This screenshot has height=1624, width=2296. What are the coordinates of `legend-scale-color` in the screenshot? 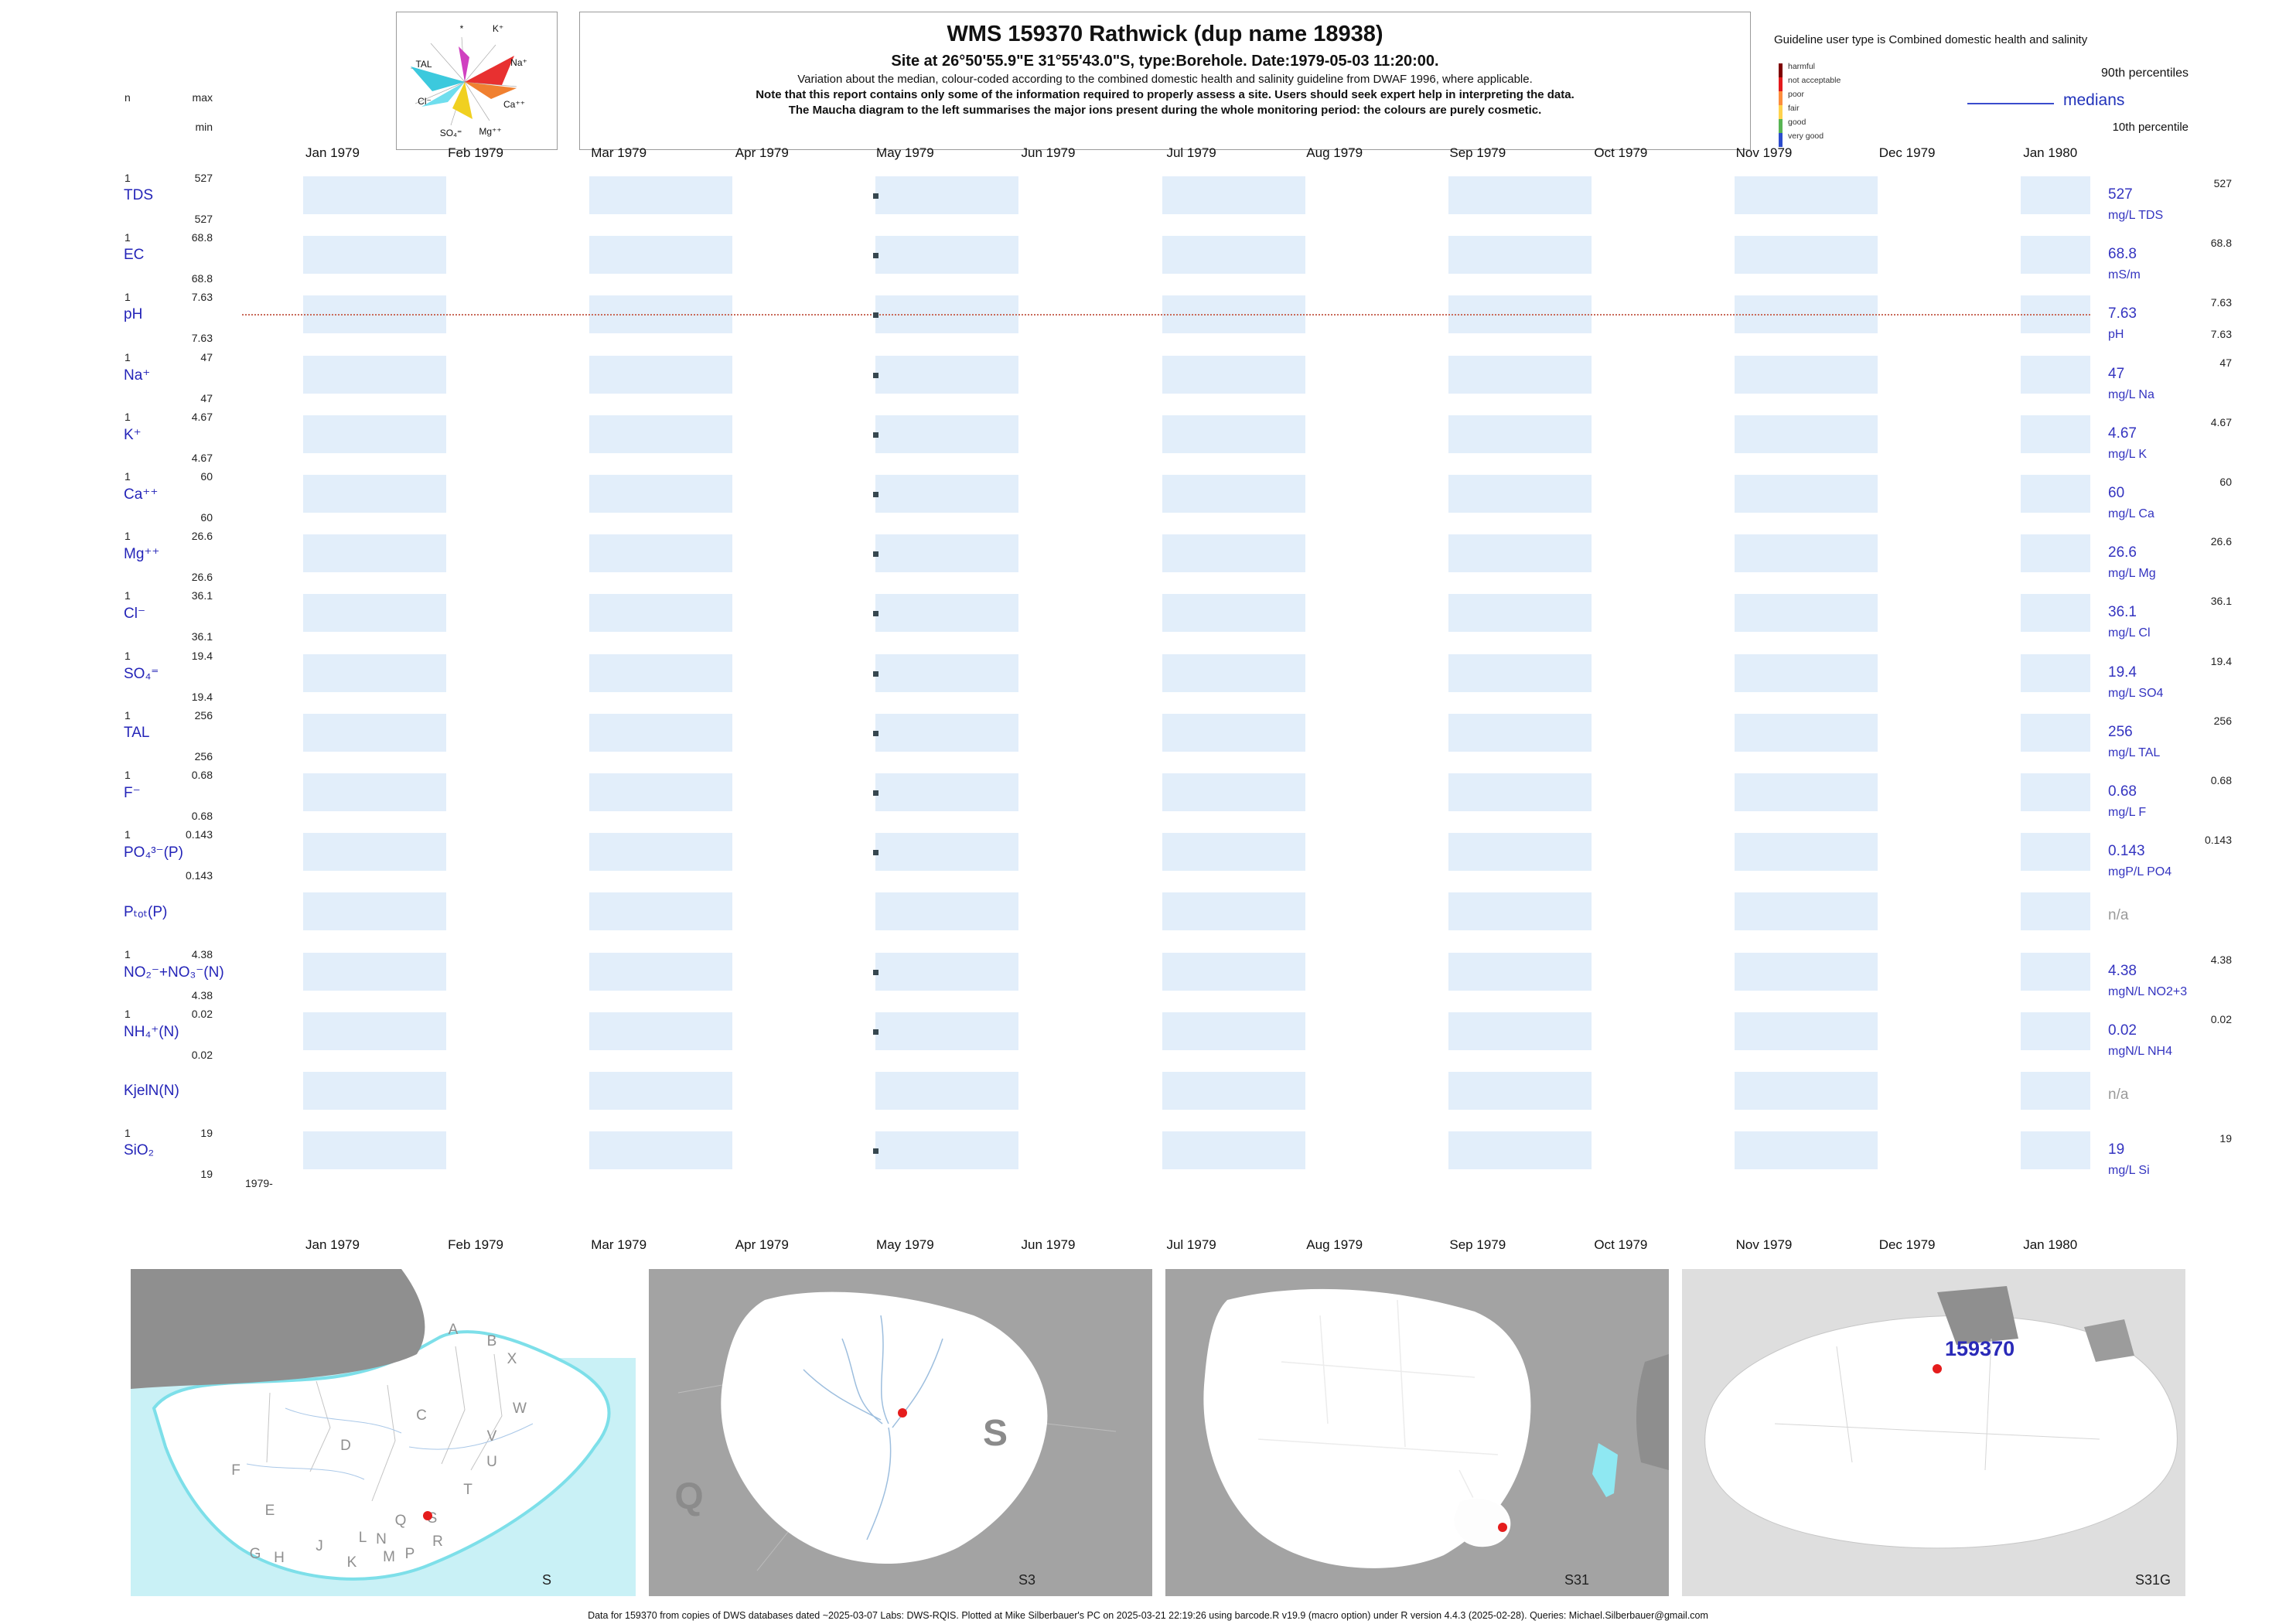 It's located at (1781, 98).